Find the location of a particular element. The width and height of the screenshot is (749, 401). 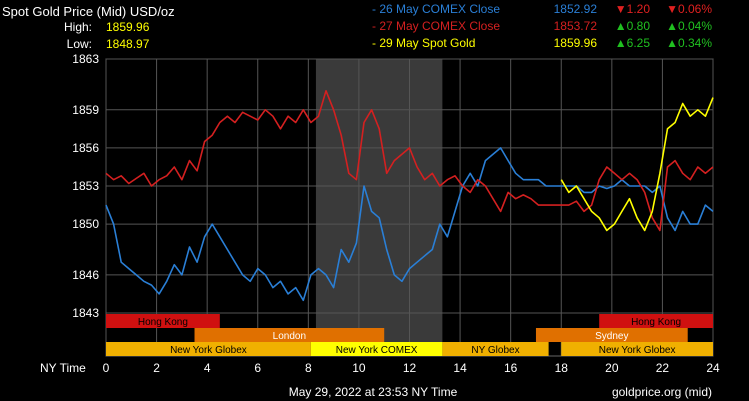

x-tick-label: 4 is located at coordinates (207, 368).